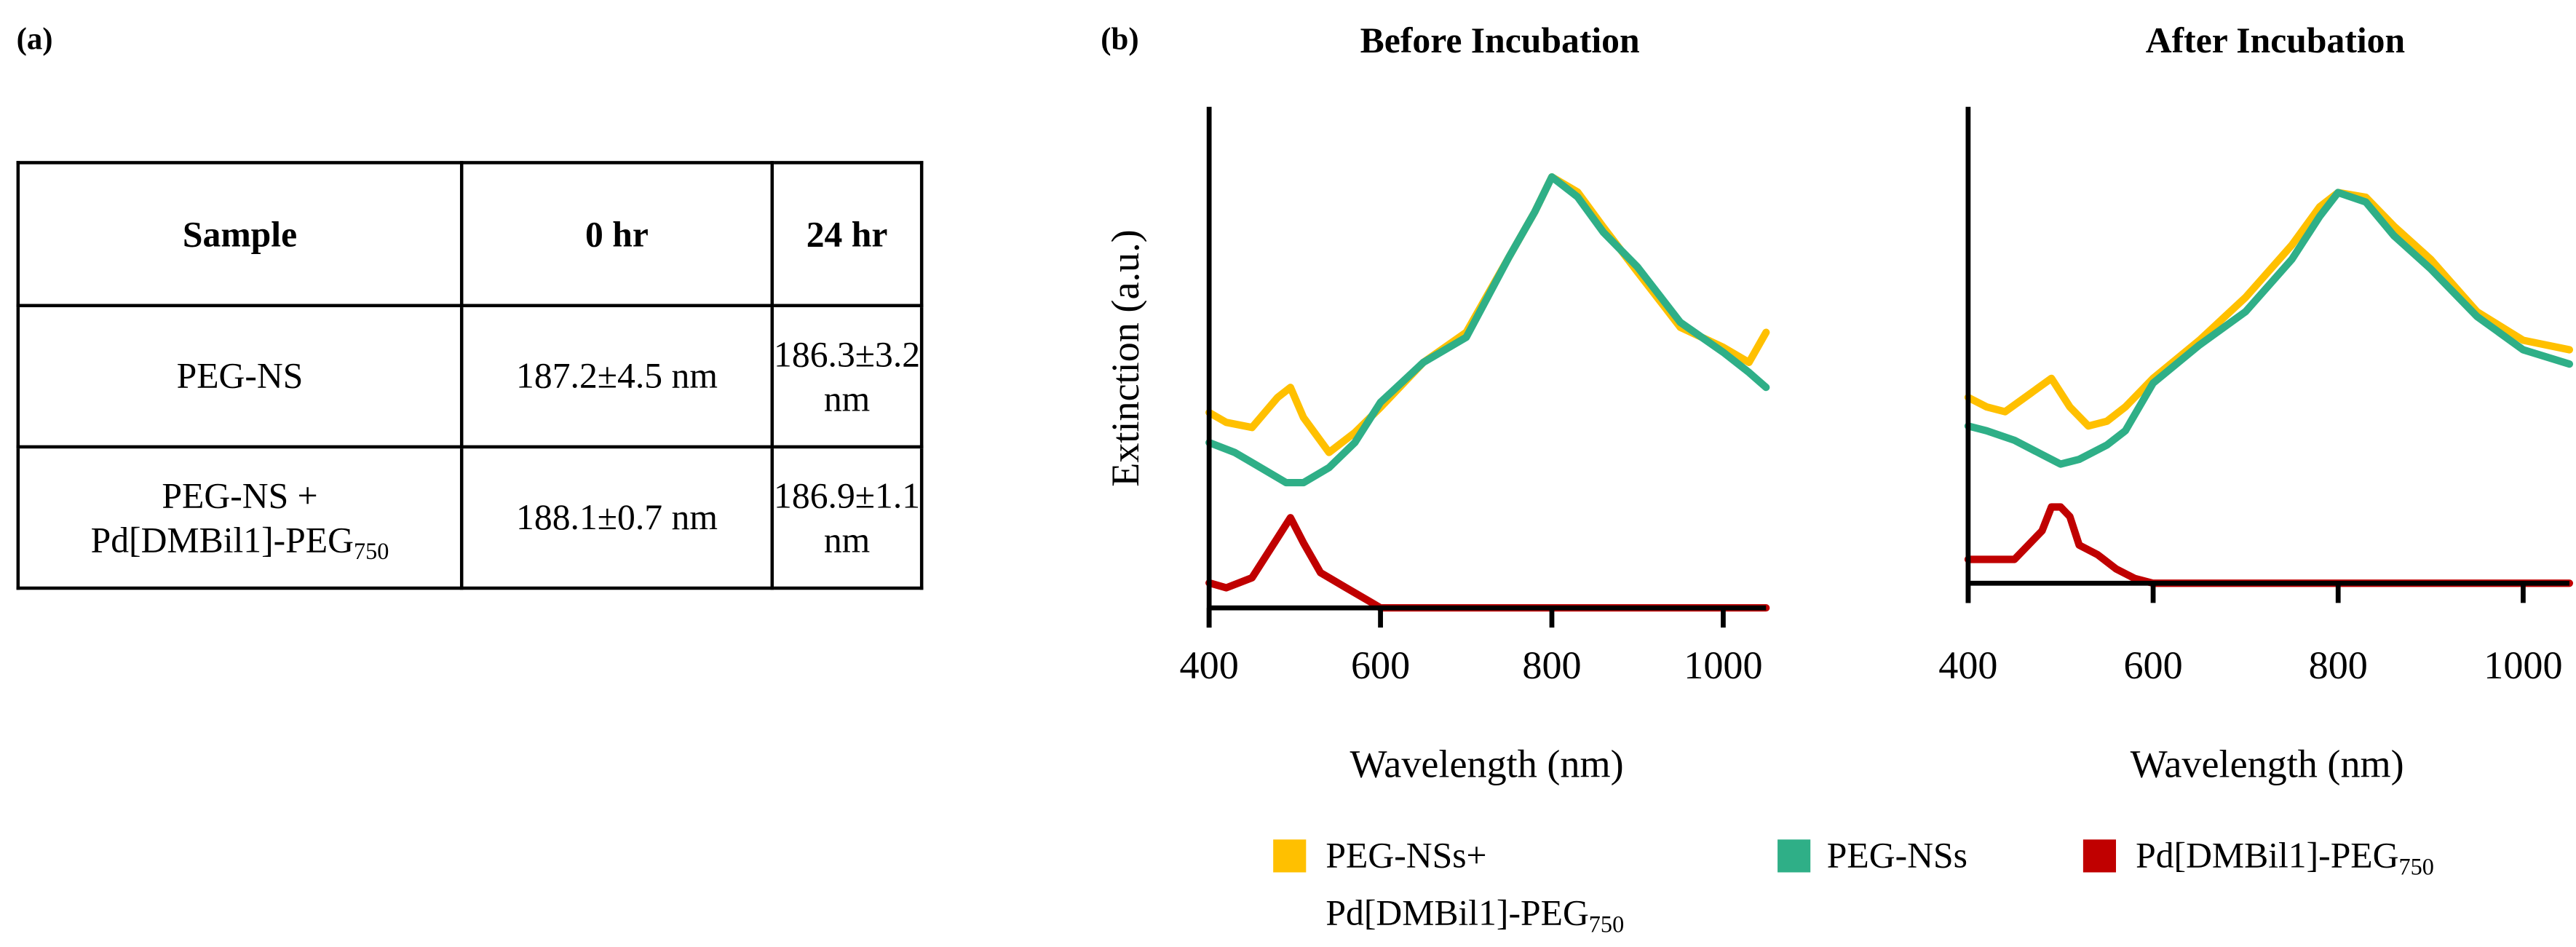  I want to click on cell-sample: PEG-NS, so click(240, 376).